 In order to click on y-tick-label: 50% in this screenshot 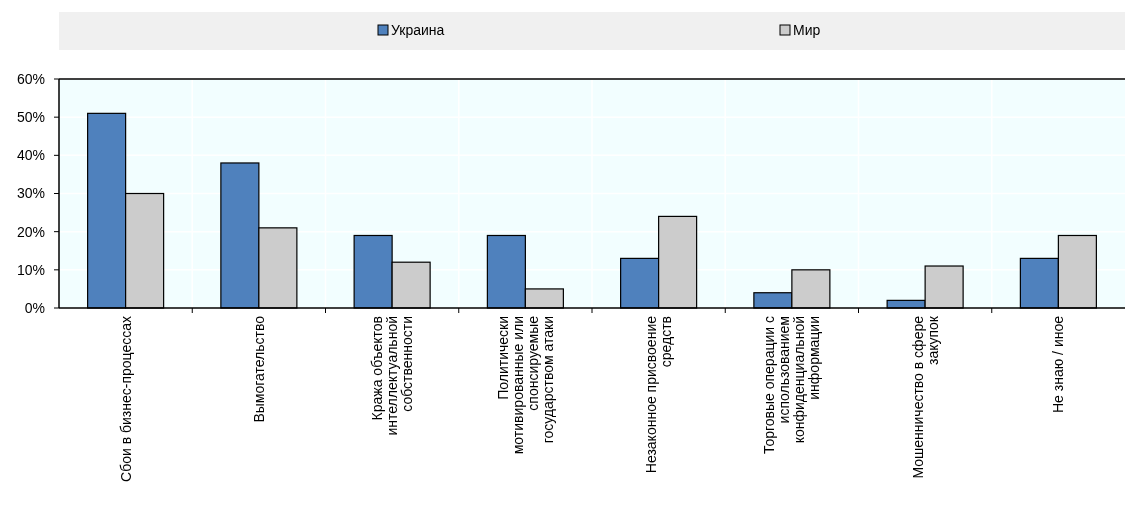, I will do `click(30, 117)`.